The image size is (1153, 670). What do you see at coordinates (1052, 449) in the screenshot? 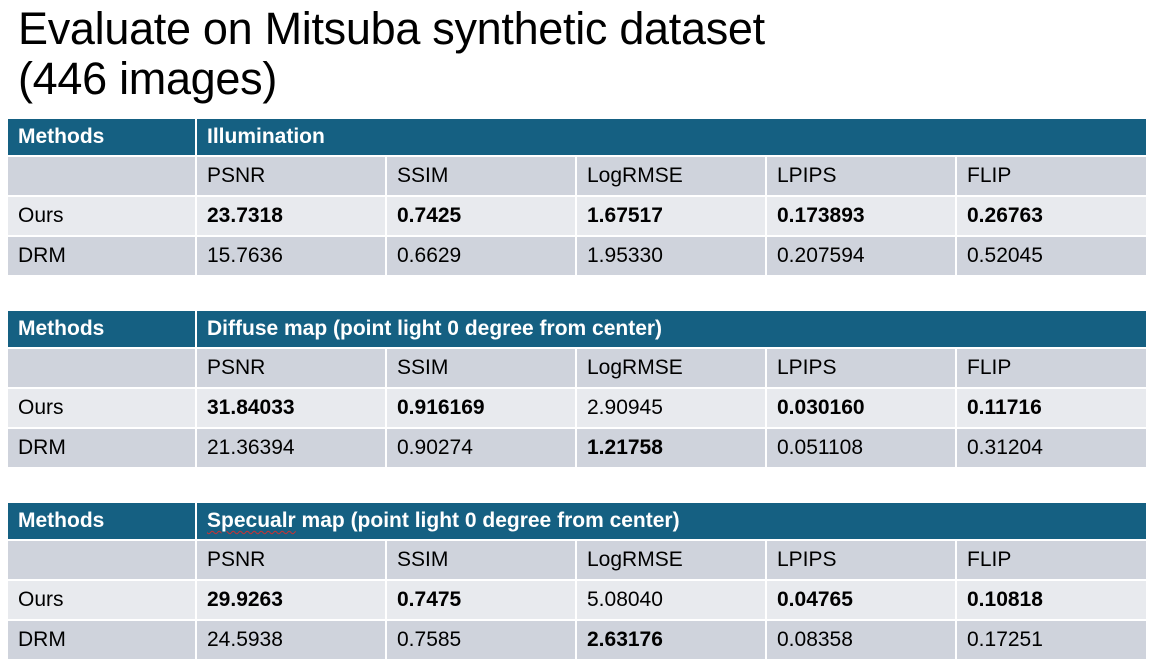
I see `value-cell: 0.31204` at bounding box center [1052, 449].